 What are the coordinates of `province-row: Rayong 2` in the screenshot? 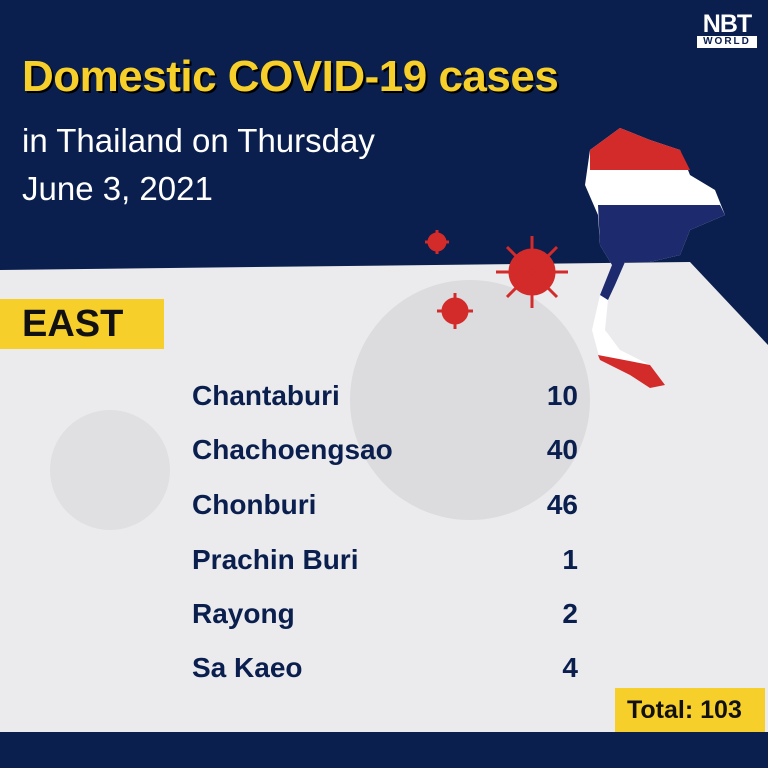 It's located at (385, 613).